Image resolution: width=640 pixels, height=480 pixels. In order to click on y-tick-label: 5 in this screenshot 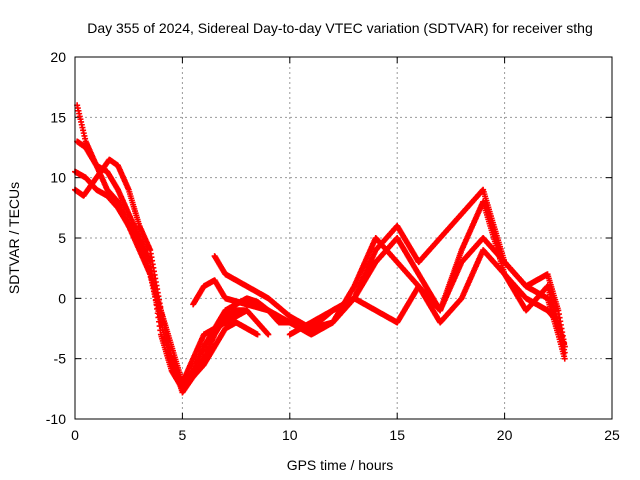, I will do `click(62, 238)`.